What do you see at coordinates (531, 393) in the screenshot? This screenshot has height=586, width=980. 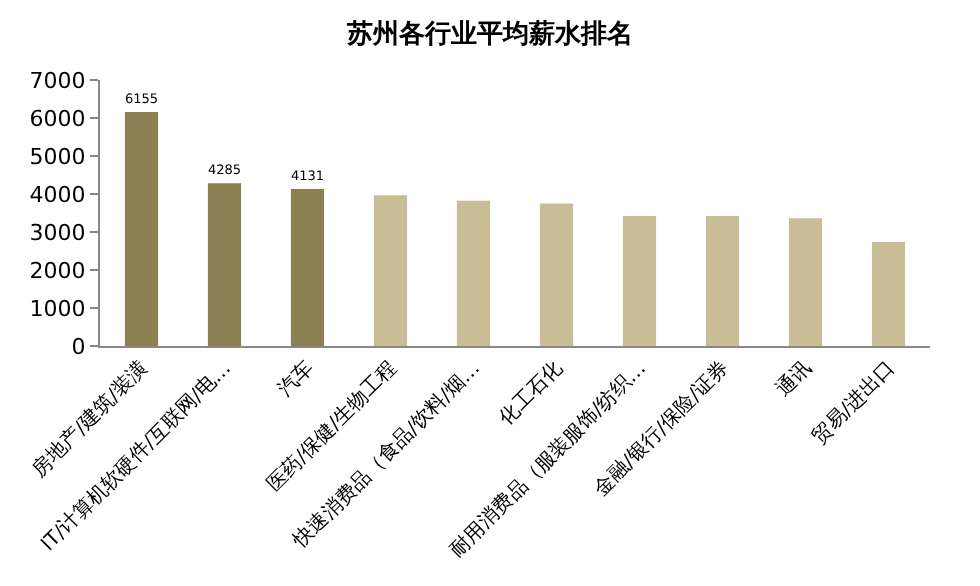 I see `x-tick-label: 化工石化` at bounding box center [531, 393].